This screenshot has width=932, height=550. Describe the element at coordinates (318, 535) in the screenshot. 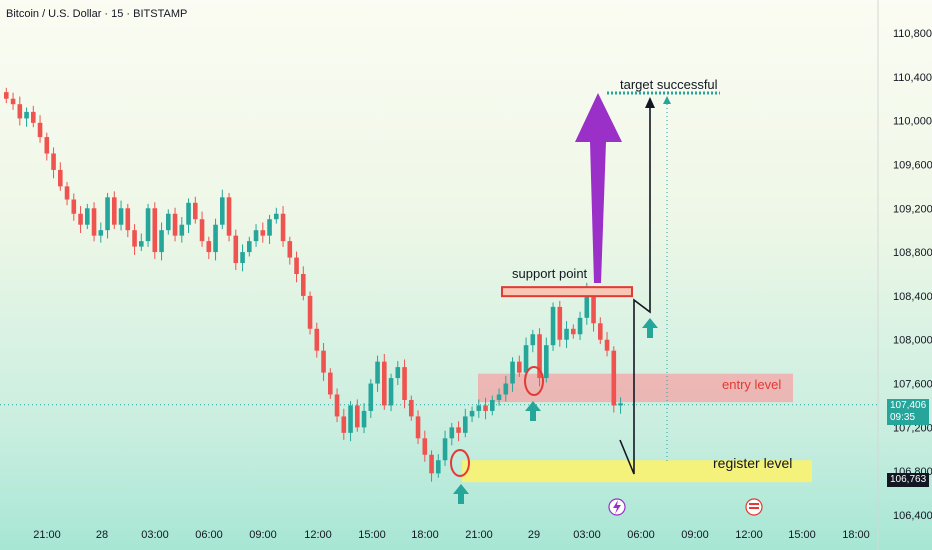

I see `x-tick-label: 12:00` at that location.